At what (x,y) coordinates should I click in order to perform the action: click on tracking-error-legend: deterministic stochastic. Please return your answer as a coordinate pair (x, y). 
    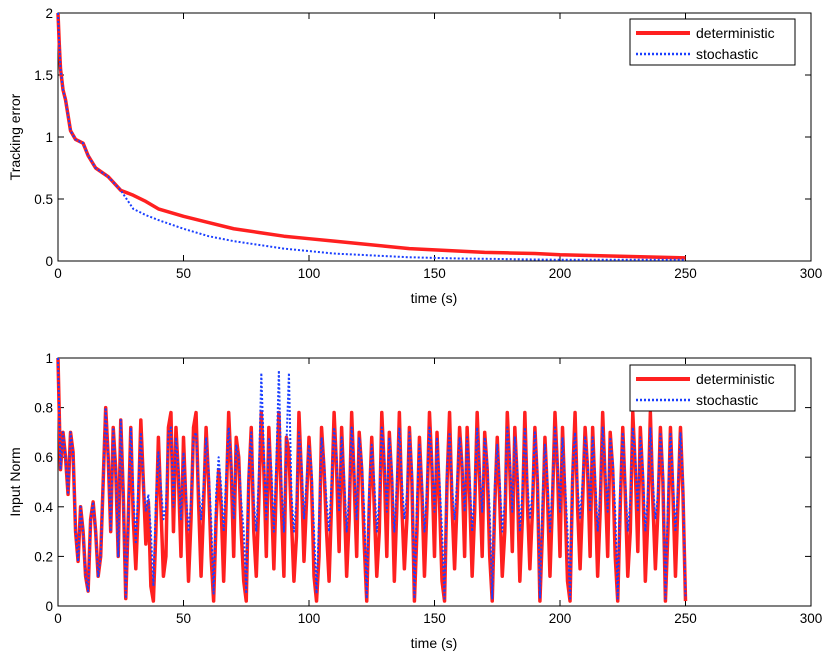
    Looking at the image, I should click on (712, 42).